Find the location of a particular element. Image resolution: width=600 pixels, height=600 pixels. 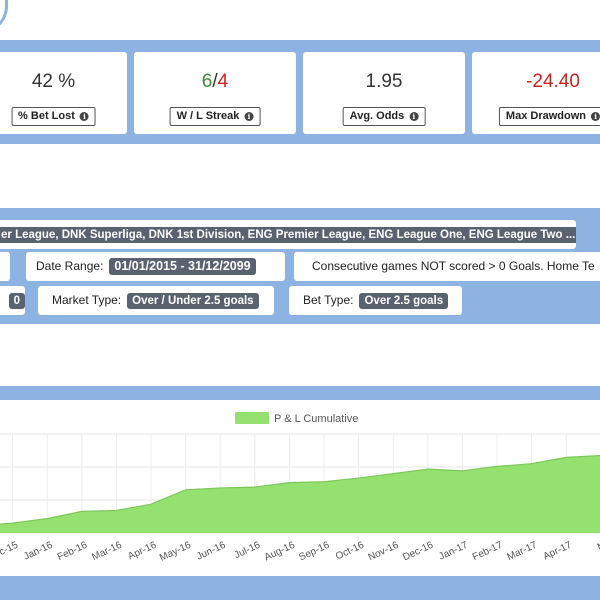

bet-lost-value: 42 % is located at coordinates (53, 81).